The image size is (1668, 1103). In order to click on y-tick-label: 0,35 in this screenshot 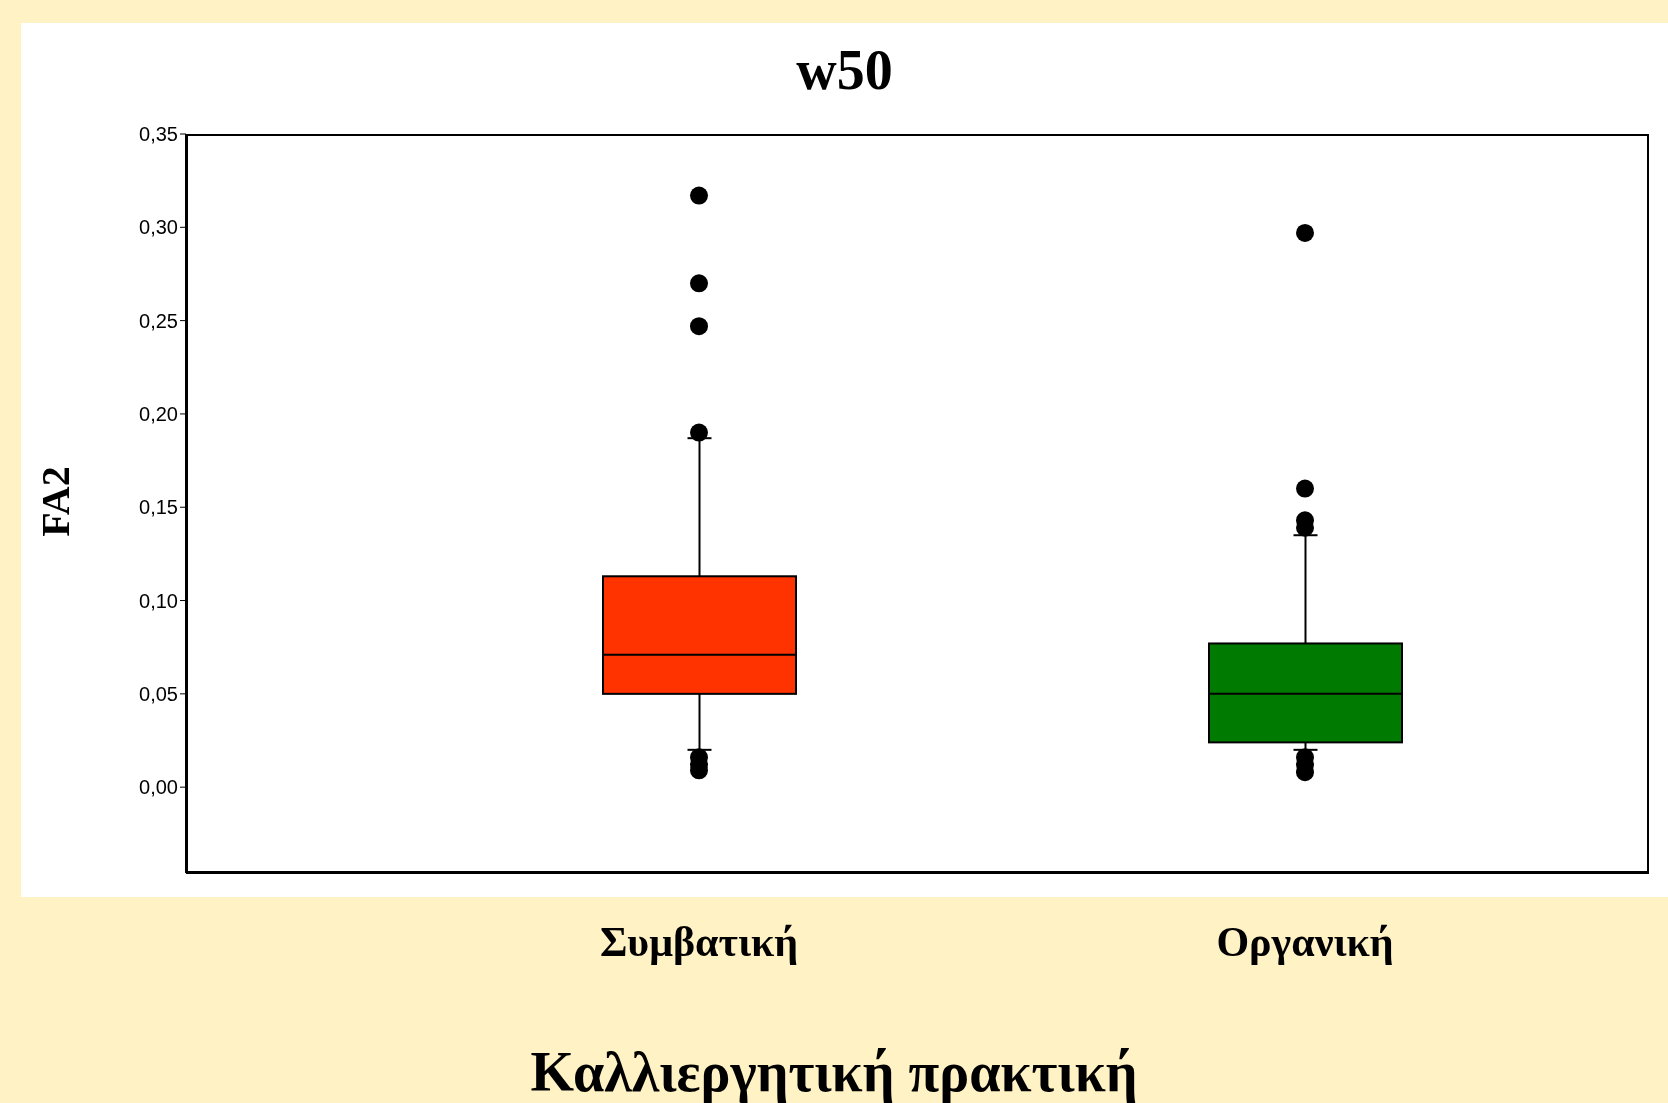, I will do `click(158, 134)`.